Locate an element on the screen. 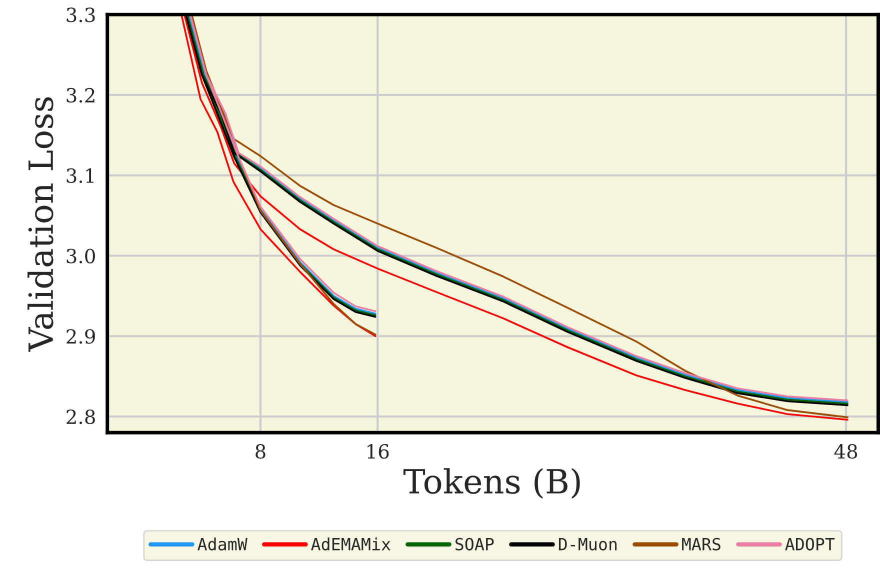  x-tick-label: 8 is located at coordinates (261, 451).